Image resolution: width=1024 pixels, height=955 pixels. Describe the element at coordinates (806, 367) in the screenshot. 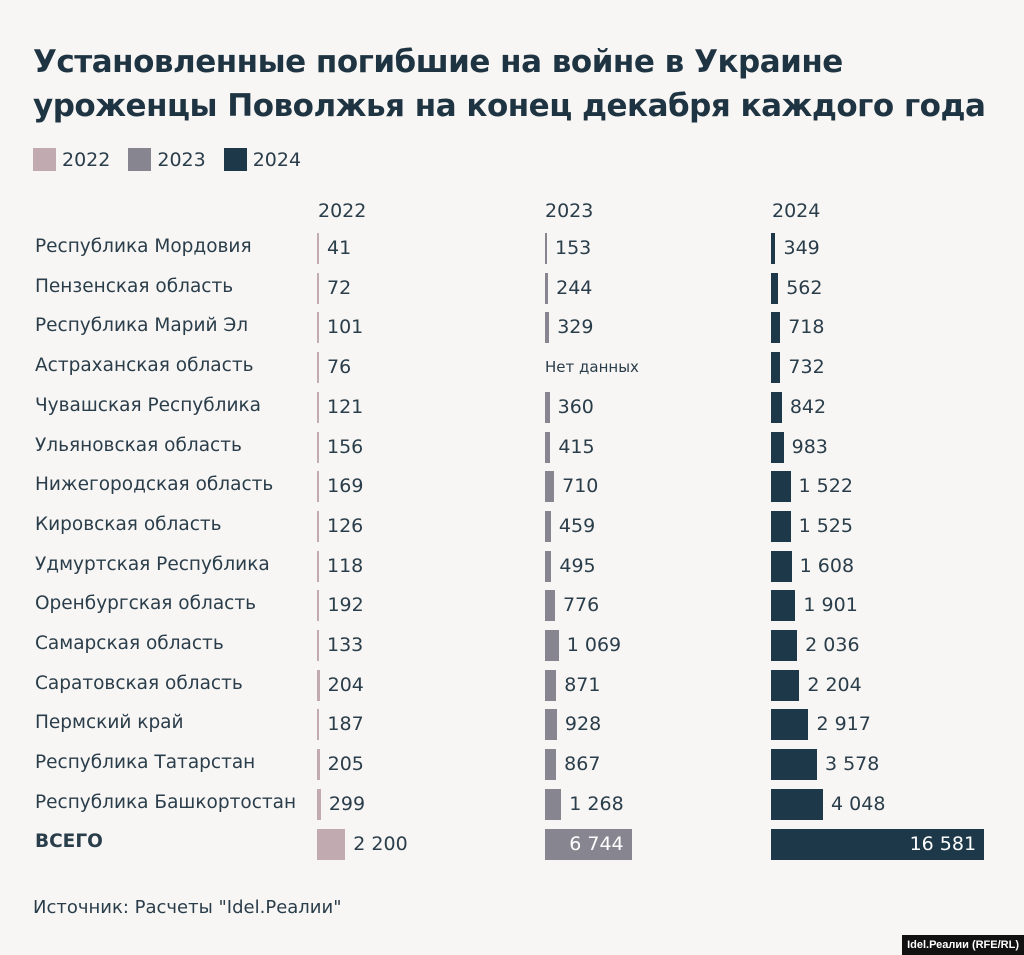

I see `value-label: 732` at that location.